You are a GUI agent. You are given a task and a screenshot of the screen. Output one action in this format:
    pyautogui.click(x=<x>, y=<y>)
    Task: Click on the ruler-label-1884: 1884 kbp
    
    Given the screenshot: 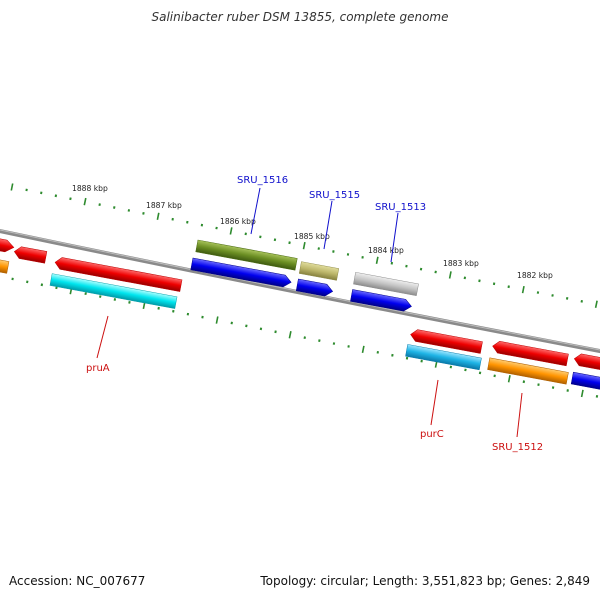 What is the action you would take?
    pyautogui.click(x=386, y=250)
    